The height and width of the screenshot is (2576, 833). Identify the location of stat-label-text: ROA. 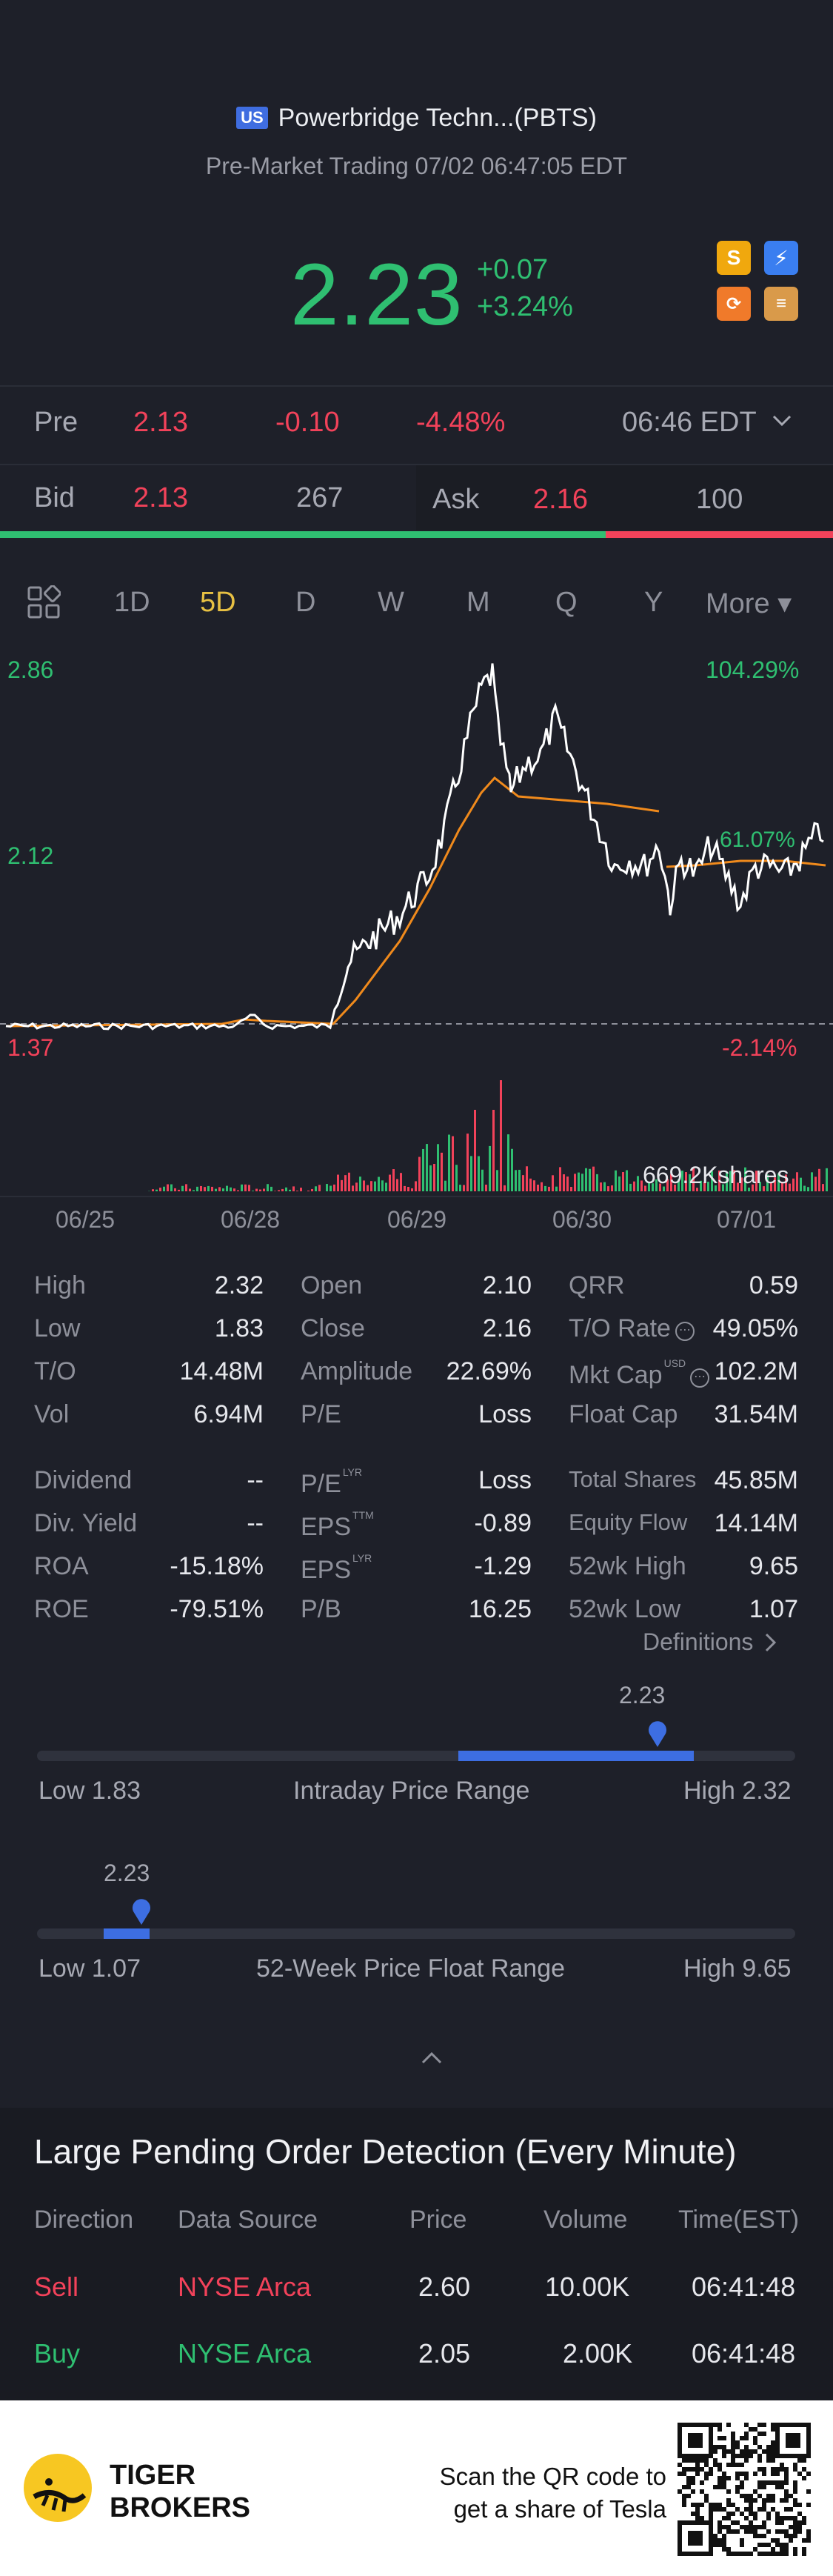
(62, 1566).